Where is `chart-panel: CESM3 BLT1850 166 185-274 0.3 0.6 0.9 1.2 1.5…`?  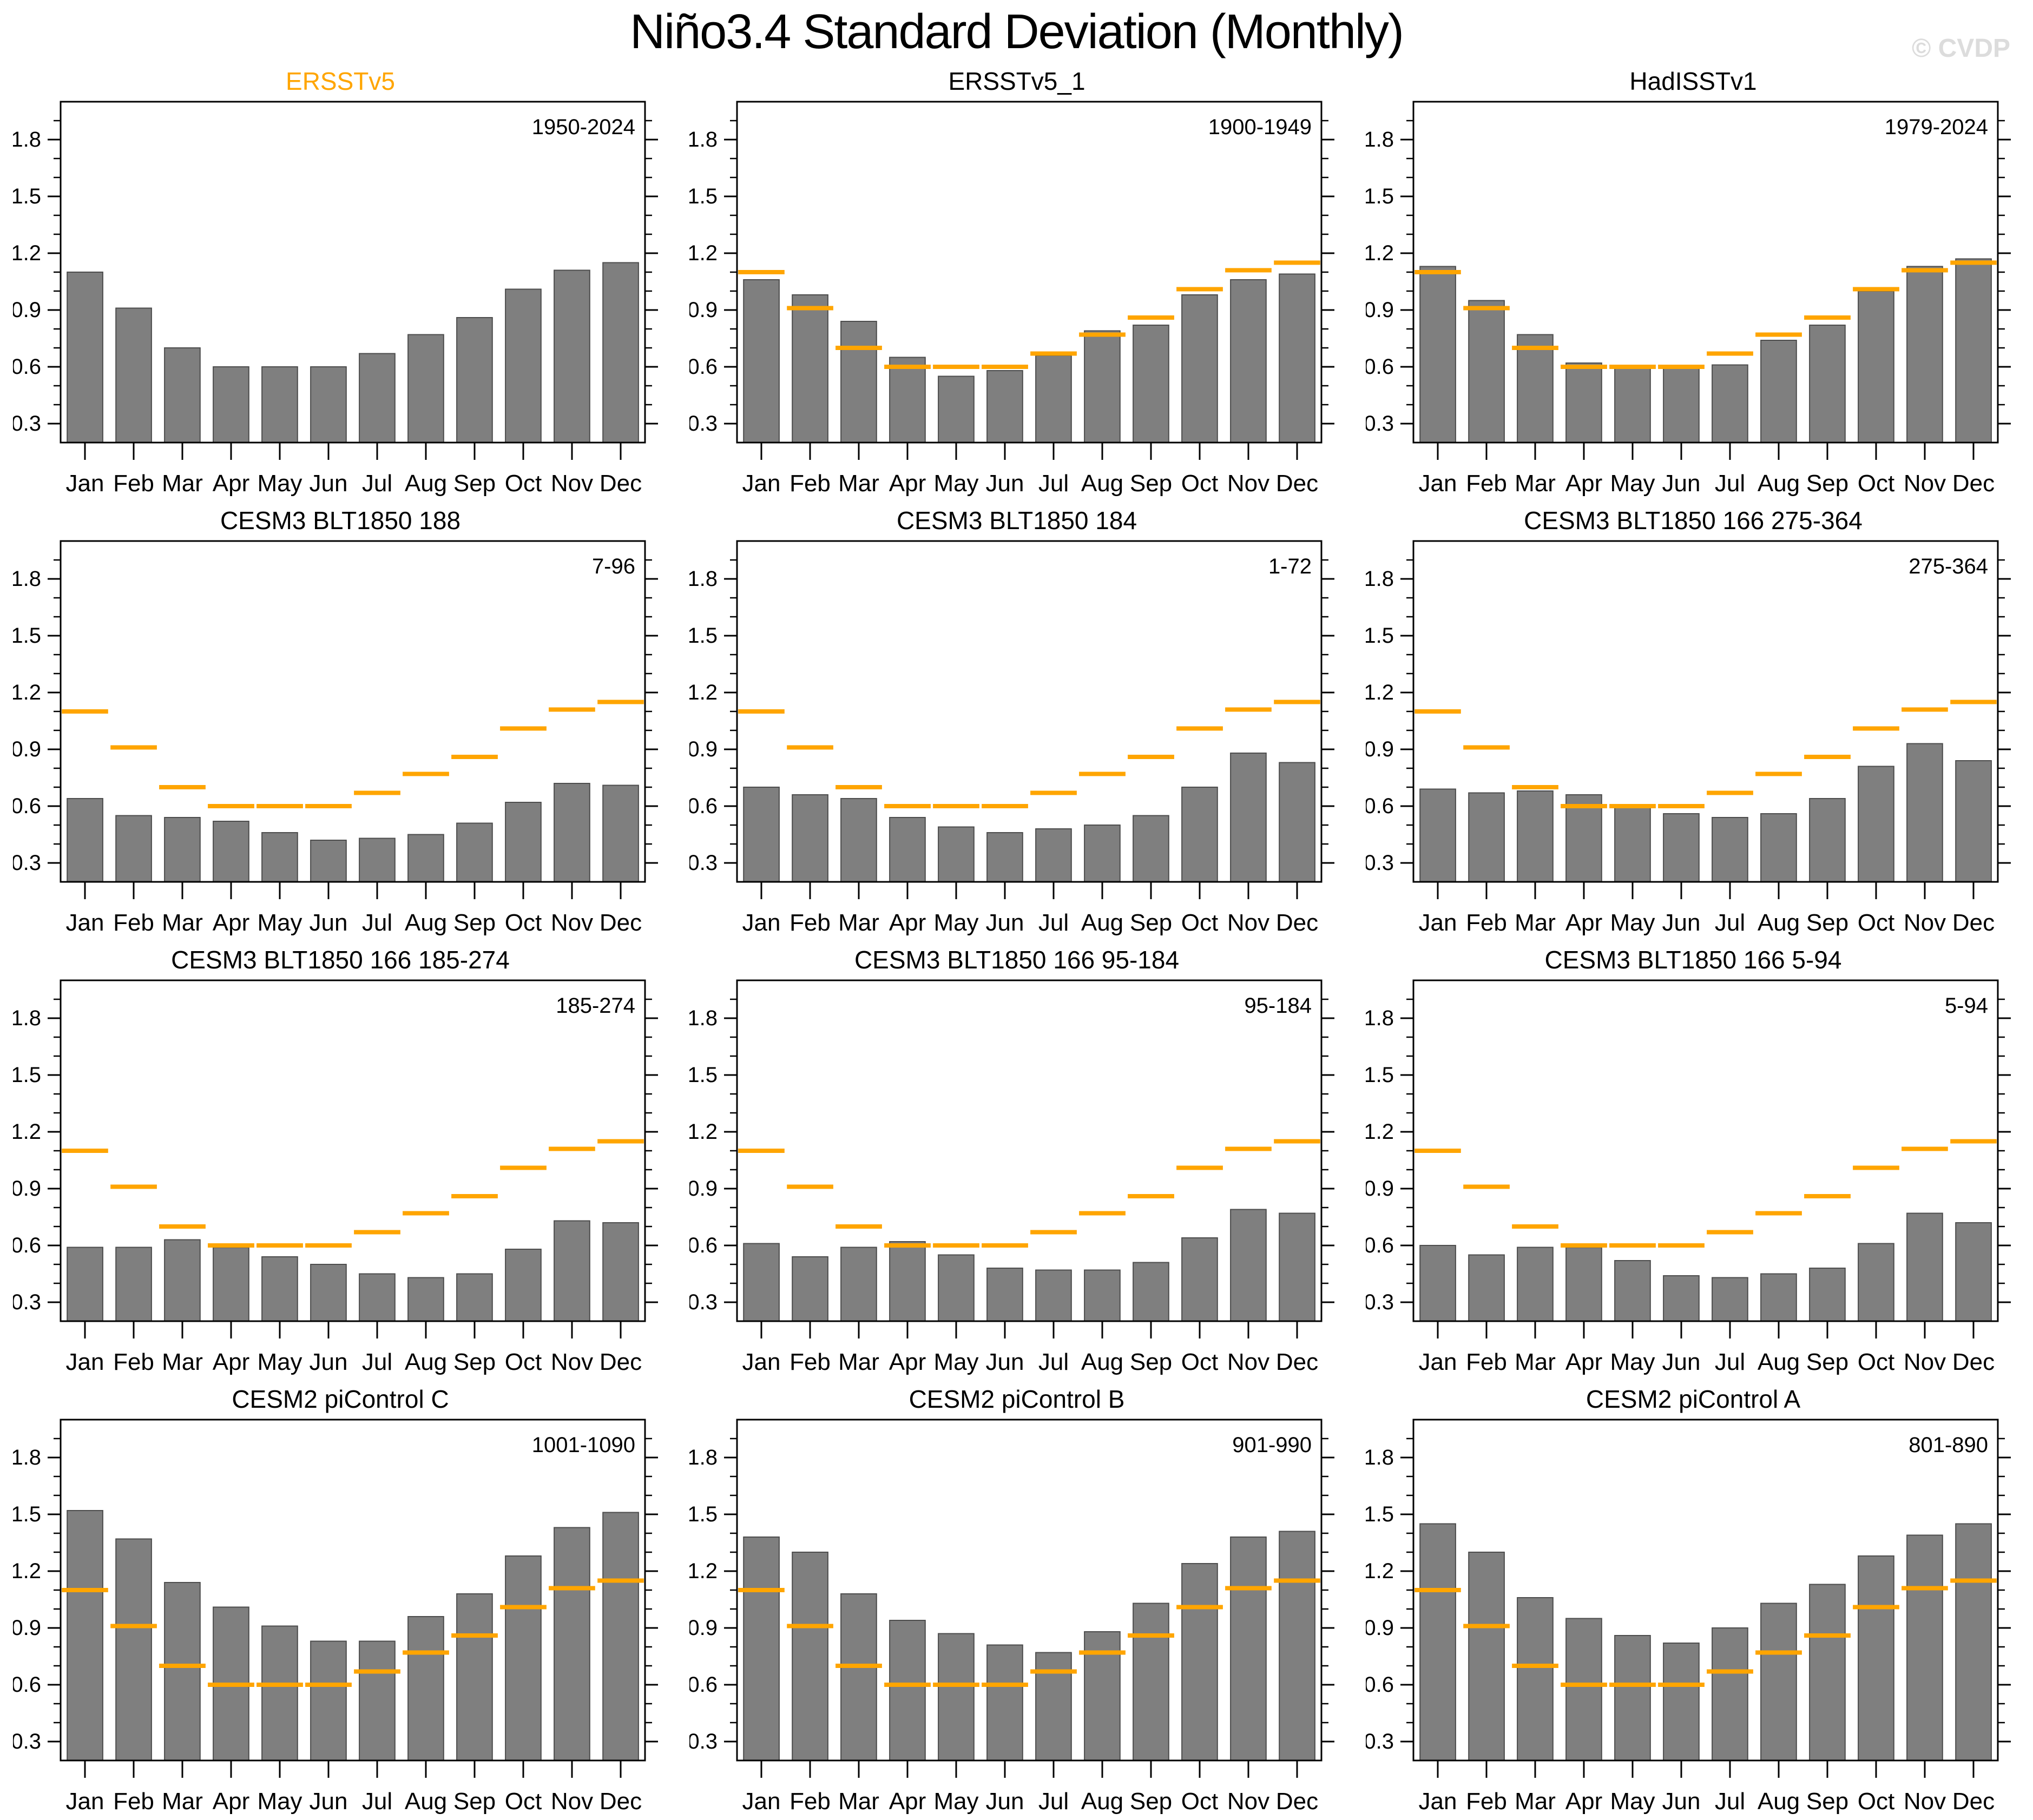
chart-panel: CESM3 BLT1850 166 185-274 0.3 0.6 0.9 1.2 1.5… is located at coordinates (339, 1163).